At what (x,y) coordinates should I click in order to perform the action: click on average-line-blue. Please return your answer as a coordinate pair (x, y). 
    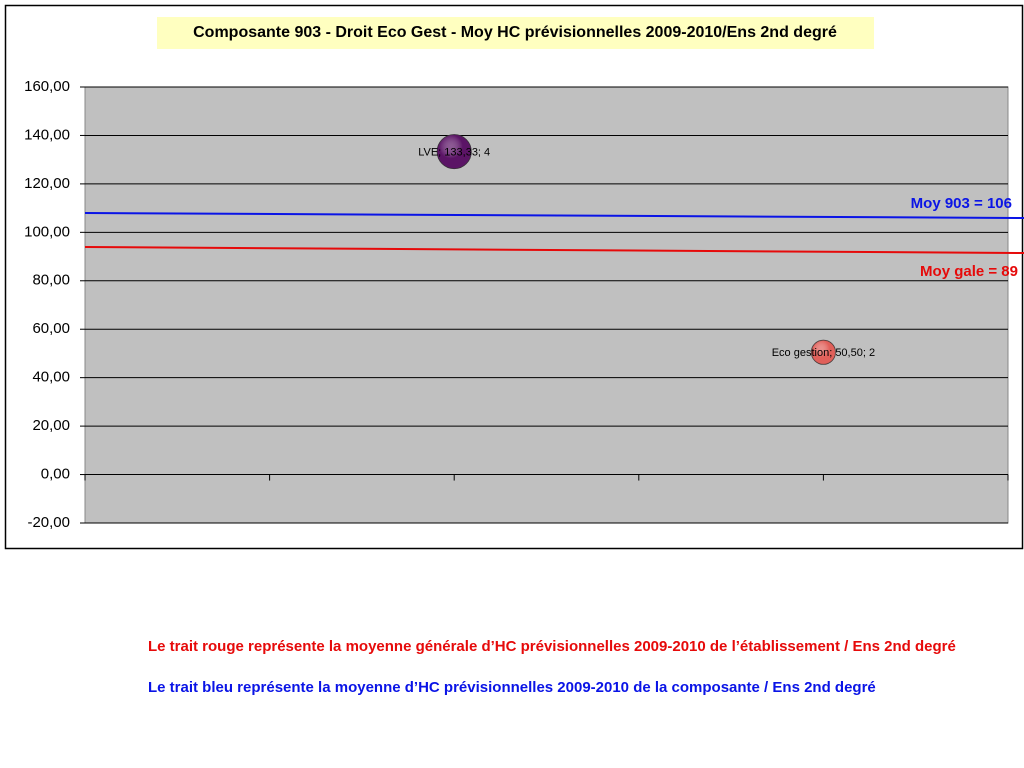
    Looking at the image, I should click on (554, 215).